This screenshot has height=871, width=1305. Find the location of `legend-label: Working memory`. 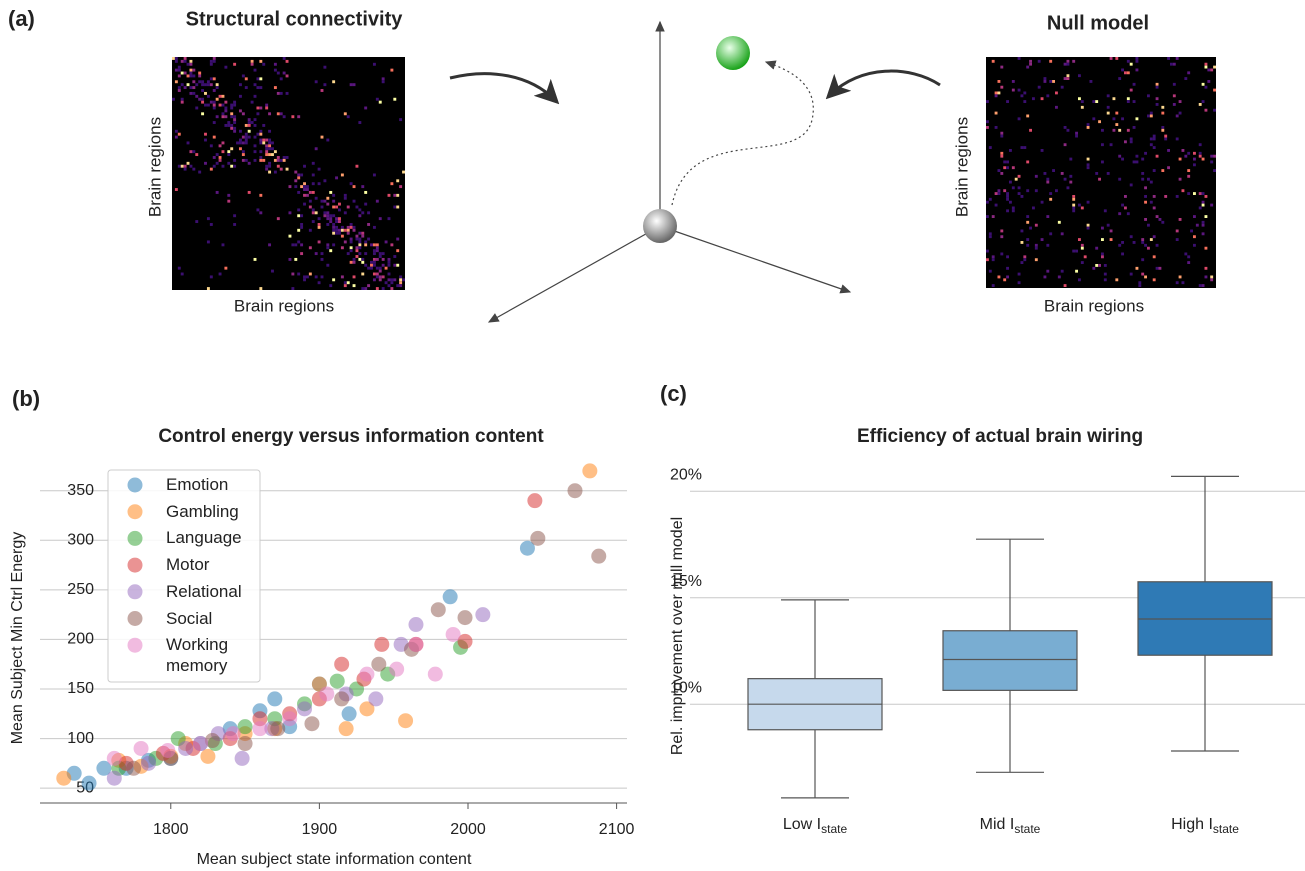

legend-label: Working memory is located at coordinates (197, 655).